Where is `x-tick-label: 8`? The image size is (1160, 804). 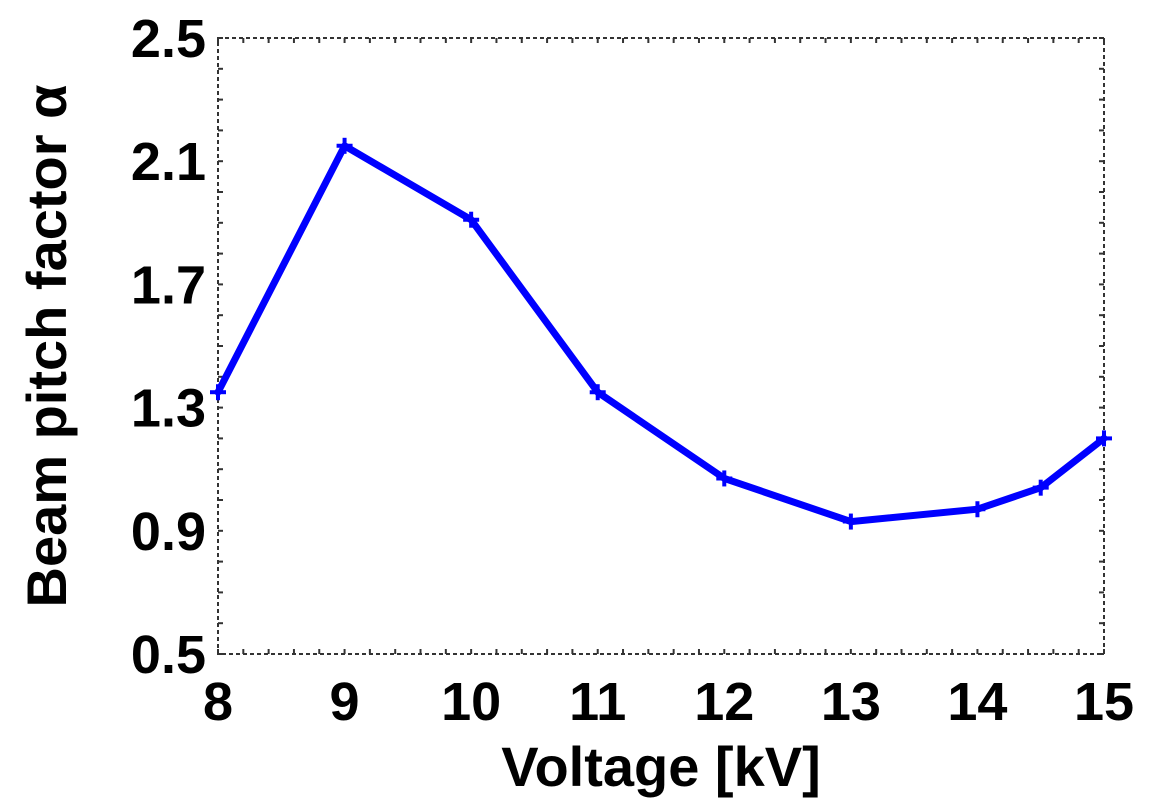
x-tick-label: 8 is located at coordinates (218, 702).